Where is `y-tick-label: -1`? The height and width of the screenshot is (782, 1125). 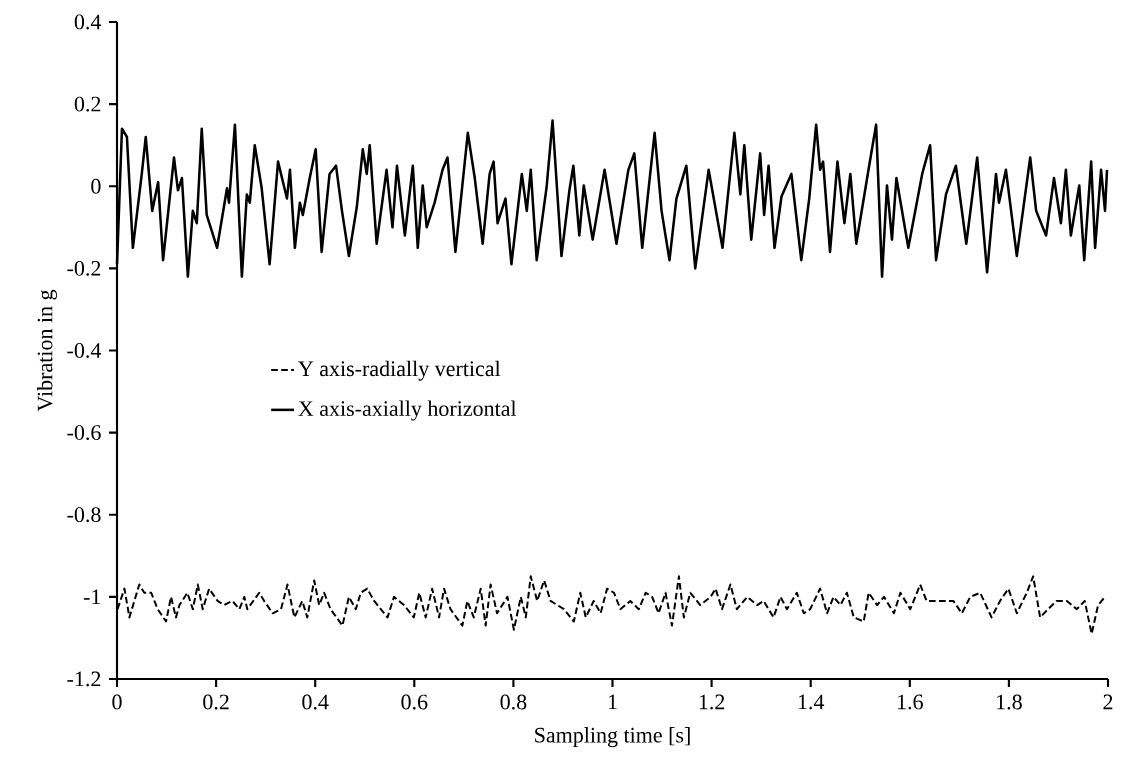 y-tick-label: -1 is located at coordinates (92, 597).